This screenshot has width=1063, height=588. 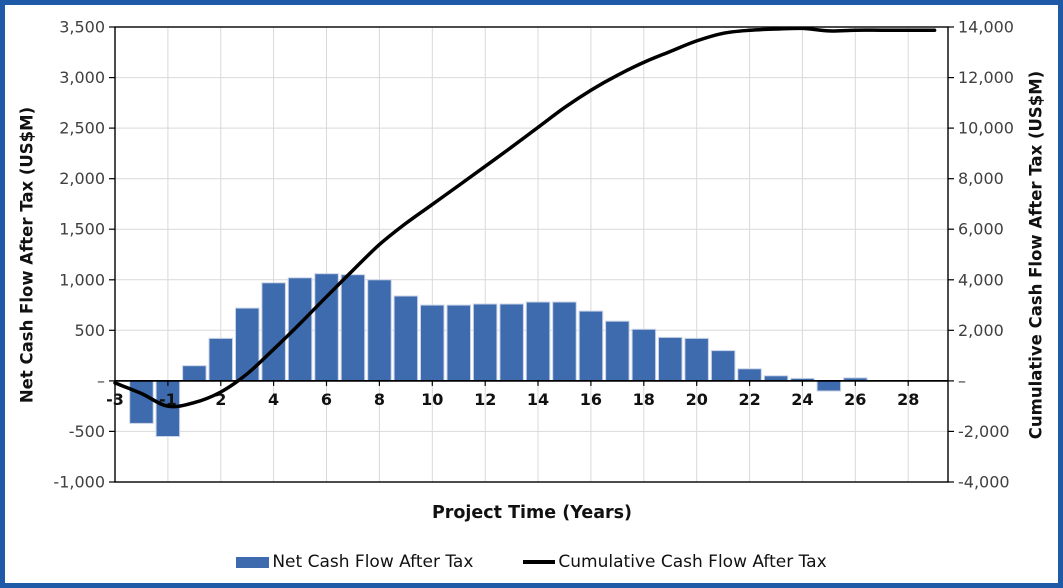 What do you see at coordinates (82, 229) in the screenshot?
I see `left-axis-tick-label: 1,500` at bounding box center [82, 229].